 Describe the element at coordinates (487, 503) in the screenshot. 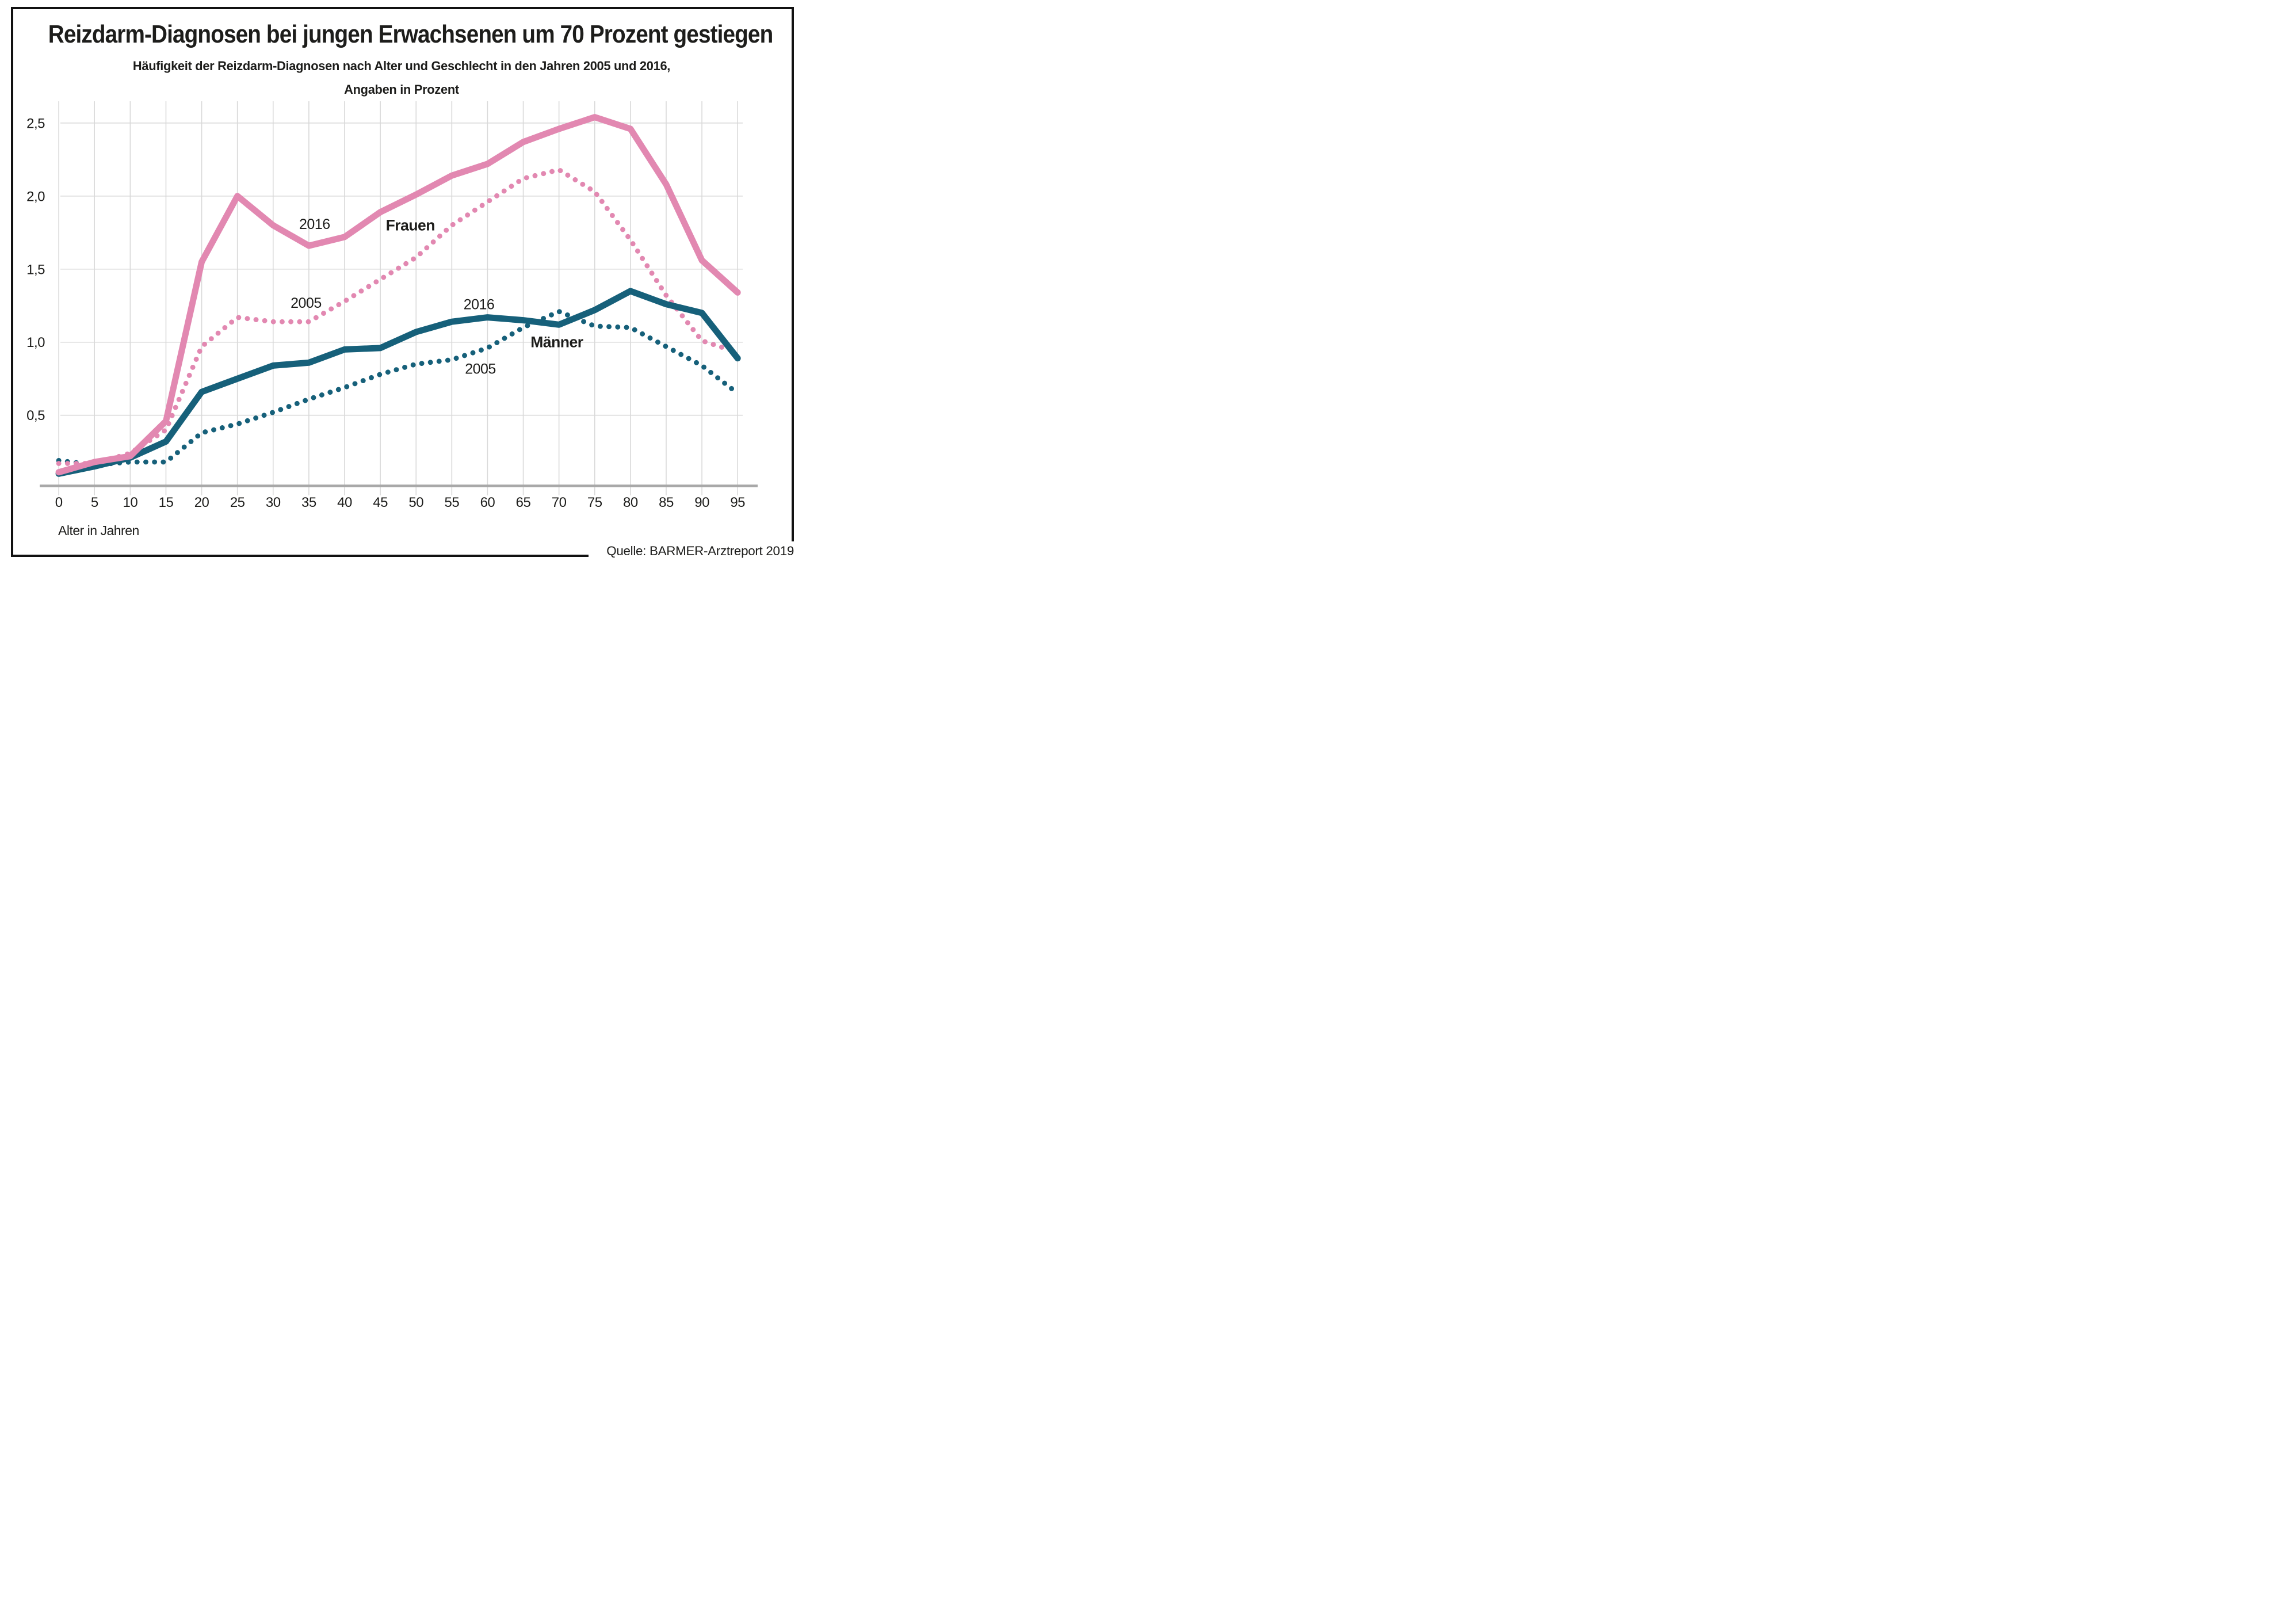

I see `x-tick-label: 60` at that location.